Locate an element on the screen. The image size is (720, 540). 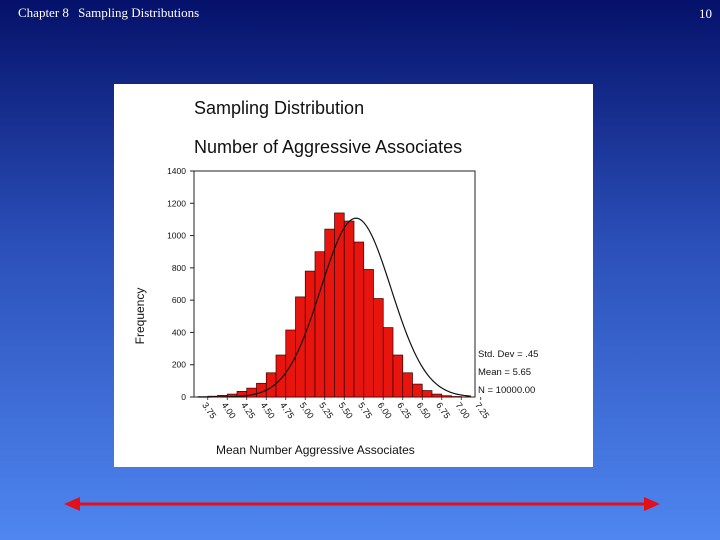
y-tick-label: 1400 is located at coordinates (176, 171).